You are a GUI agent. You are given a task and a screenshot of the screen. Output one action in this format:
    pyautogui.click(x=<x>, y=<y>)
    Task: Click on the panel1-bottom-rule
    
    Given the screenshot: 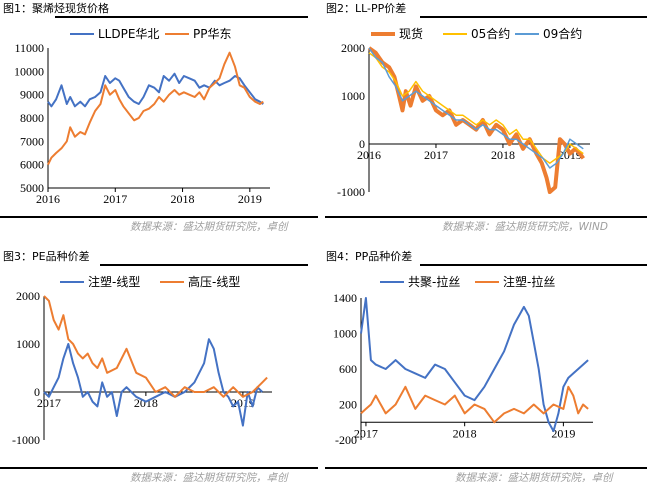 What is the action you would take?
    pyautogui.click(x=159, y=217)
    